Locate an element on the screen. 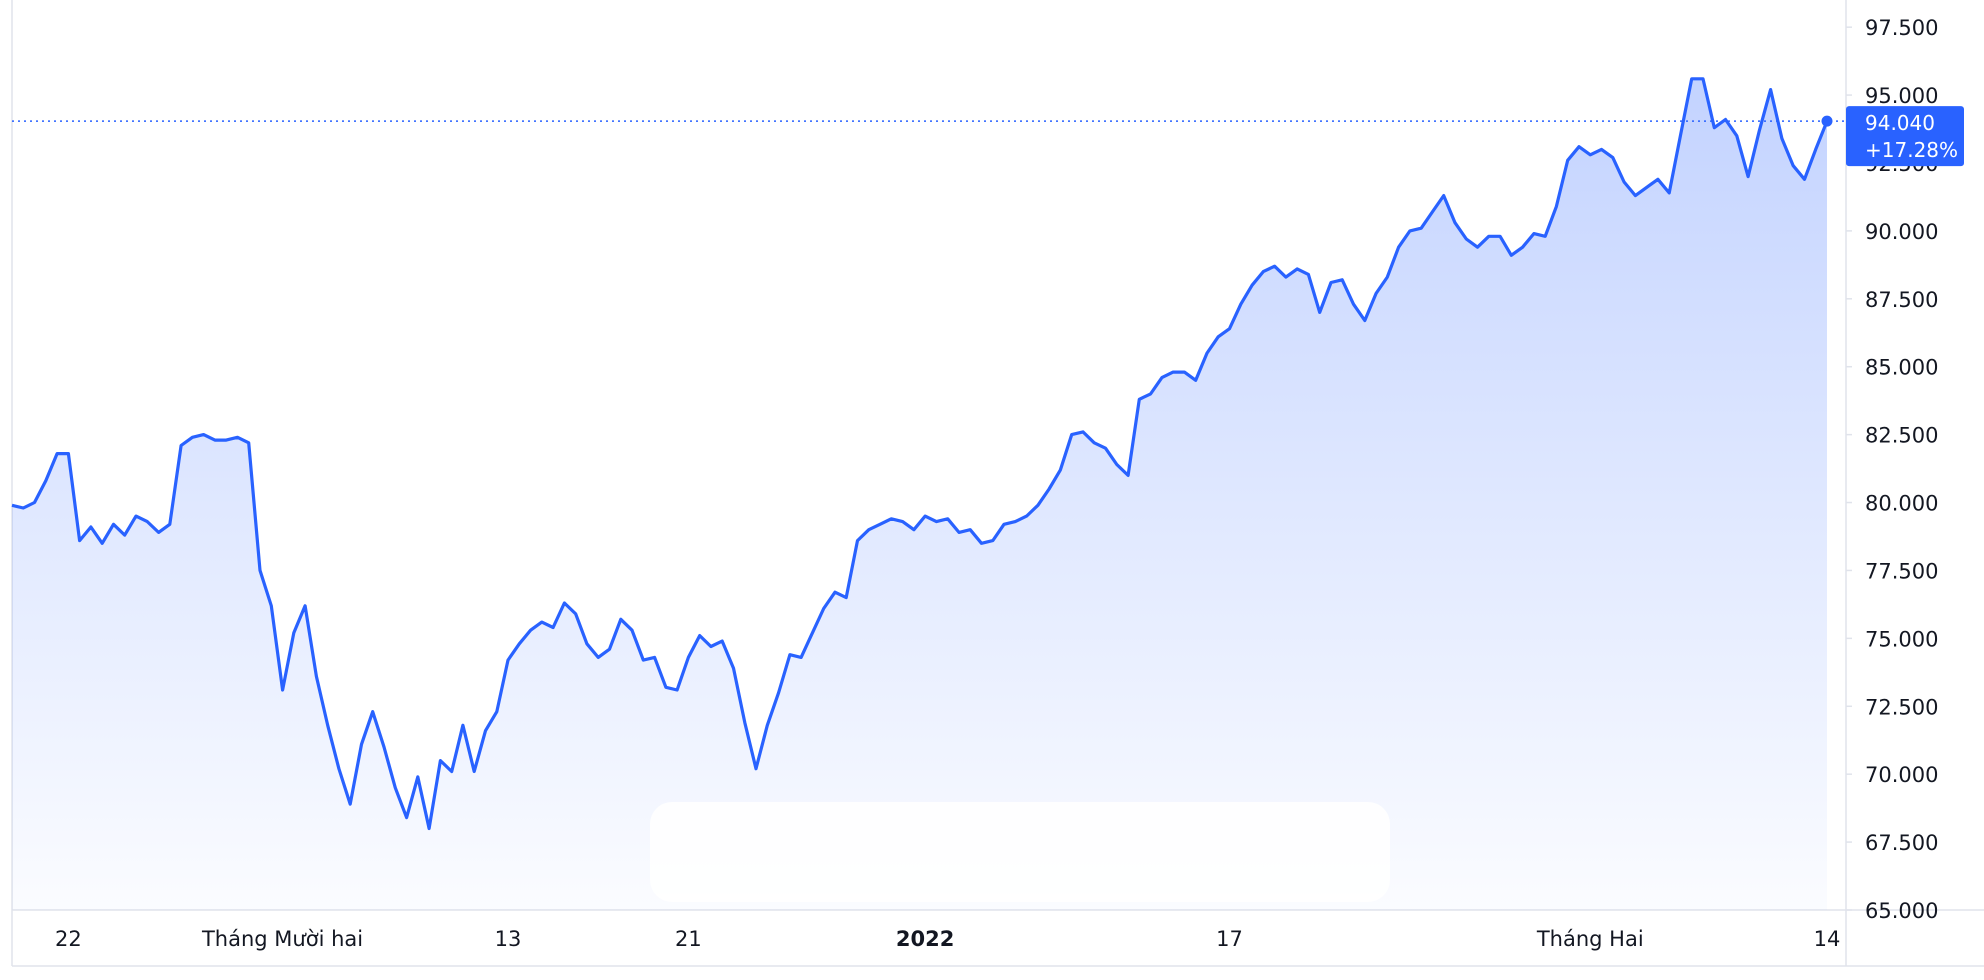 The width and height of the screenshot is (1984, 980). y-tick-label: 82.500 is located at coordinates (1901, 436).